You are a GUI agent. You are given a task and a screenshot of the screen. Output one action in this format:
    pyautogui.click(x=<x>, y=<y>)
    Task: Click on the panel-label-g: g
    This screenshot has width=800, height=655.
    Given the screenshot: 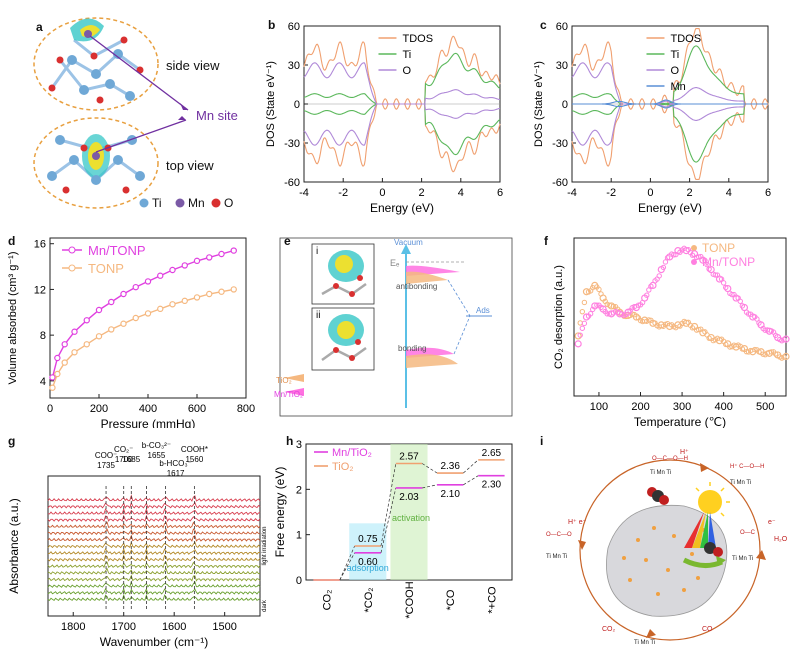 What is the action you would take?
    pyautogui.click(x=12, y=441)
    